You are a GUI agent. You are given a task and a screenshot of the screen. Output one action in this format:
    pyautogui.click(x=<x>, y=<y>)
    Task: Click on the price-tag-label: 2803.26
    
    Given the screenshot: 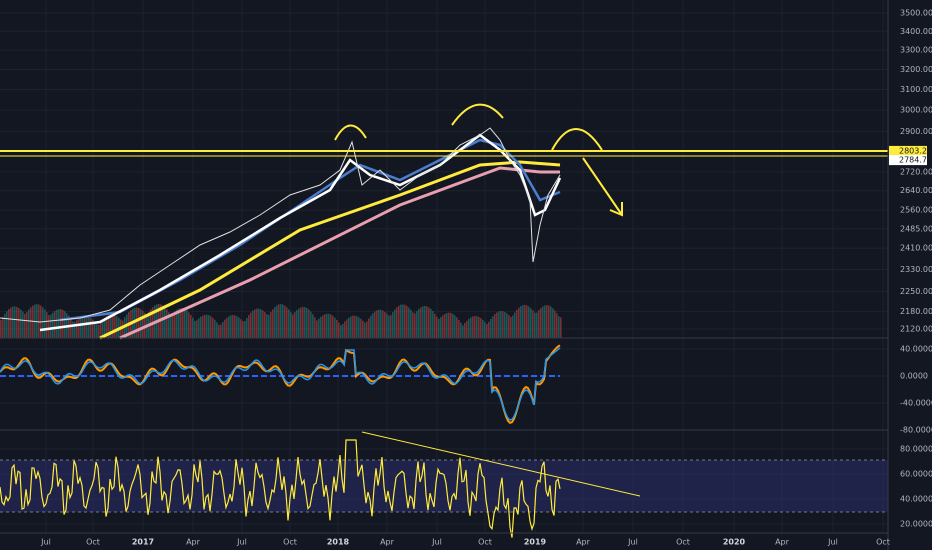 What is the action you would take?
    pyautogui.click(x=915, y=150)
    